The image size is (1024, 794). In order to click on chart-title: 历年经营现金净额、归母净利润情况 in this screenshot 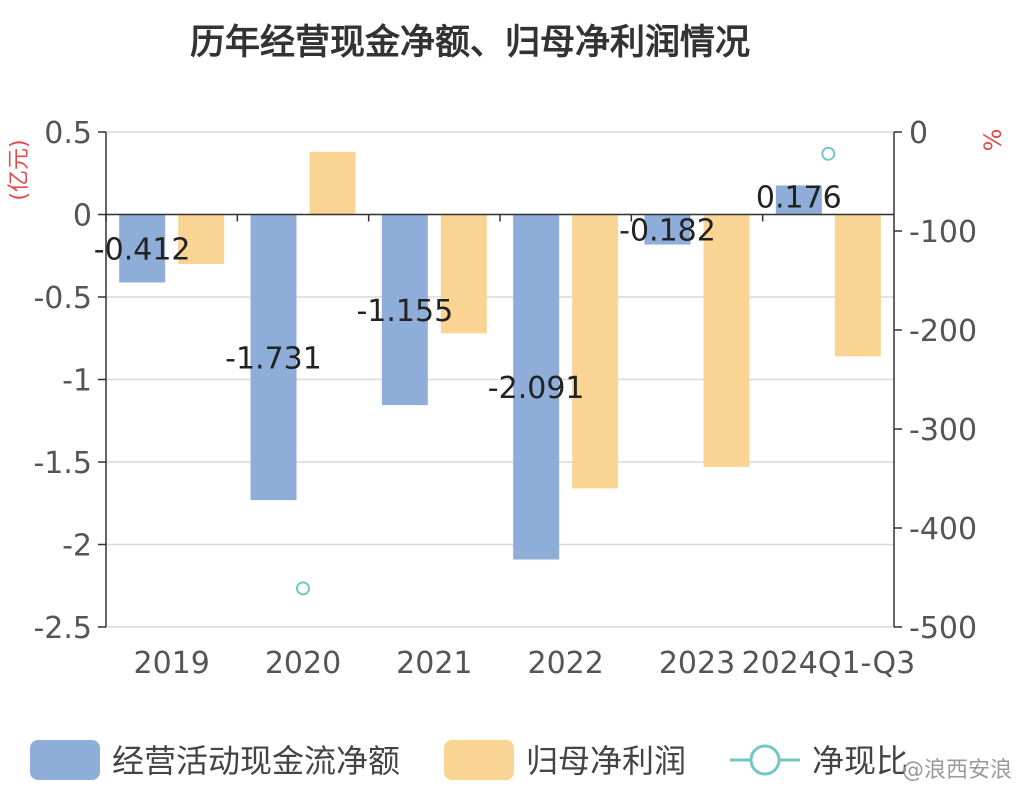, I will do `click(469, 43)`.